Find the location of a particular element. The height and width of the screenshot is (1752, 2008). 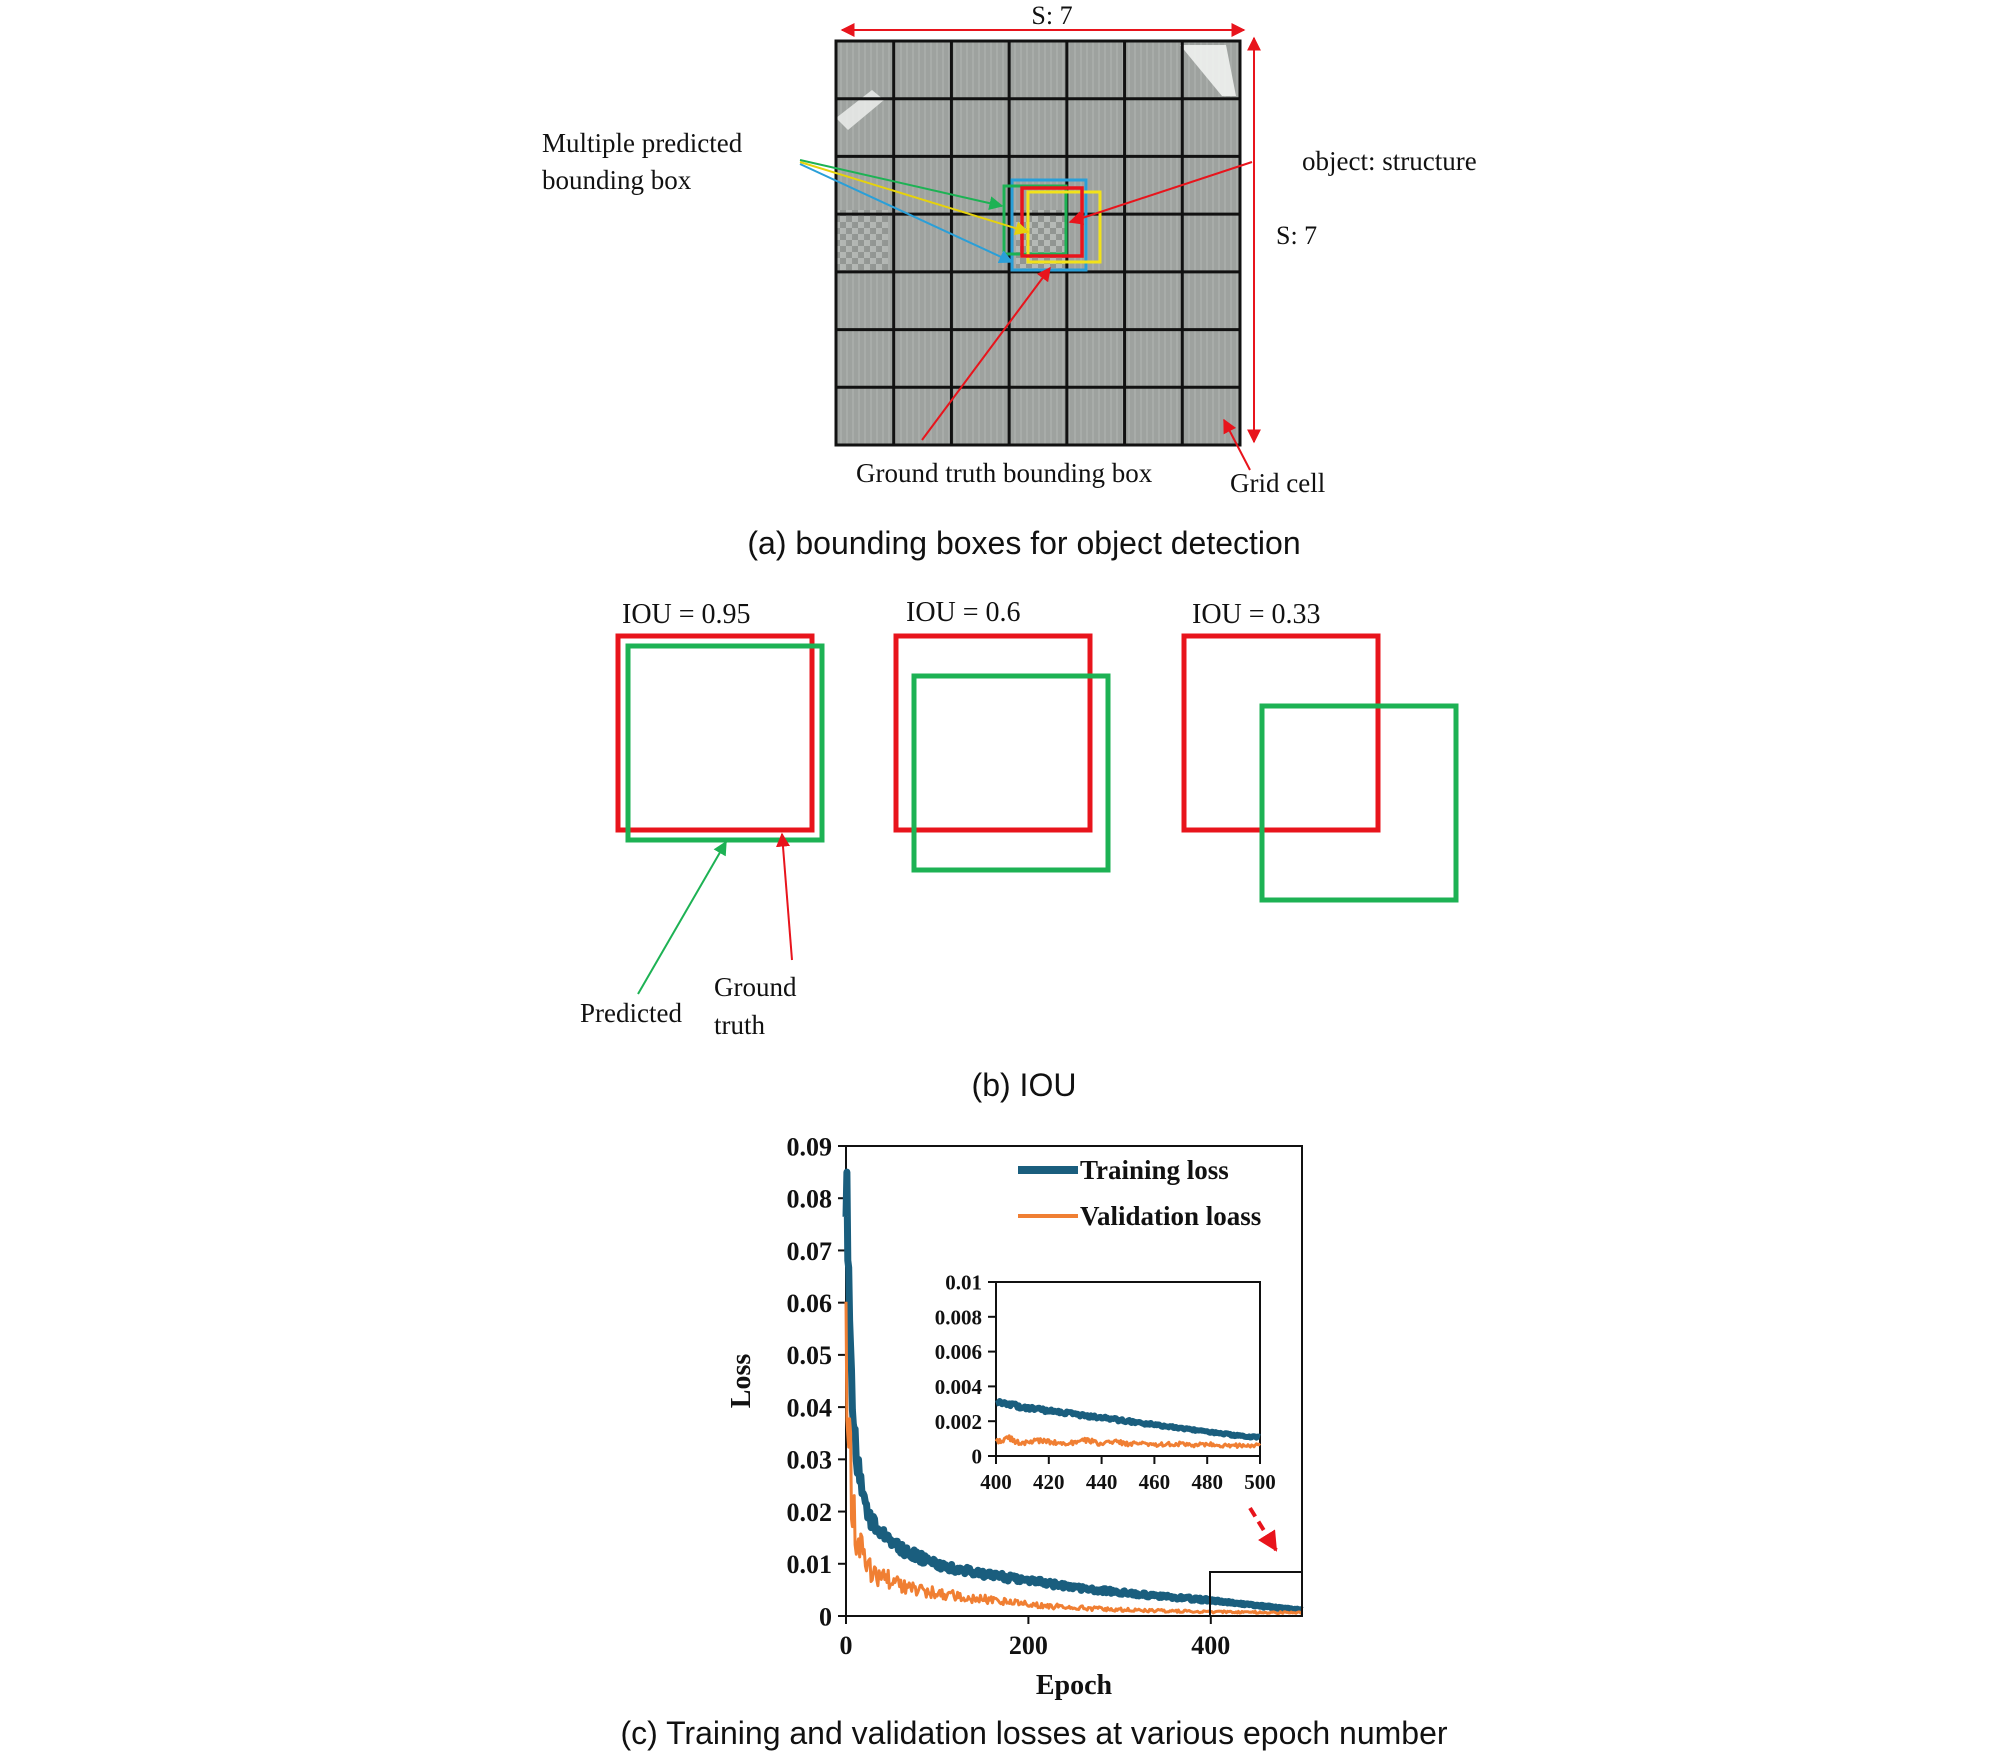

inset-x-tick-label: 440 is located at coordinates (1102, 1482).